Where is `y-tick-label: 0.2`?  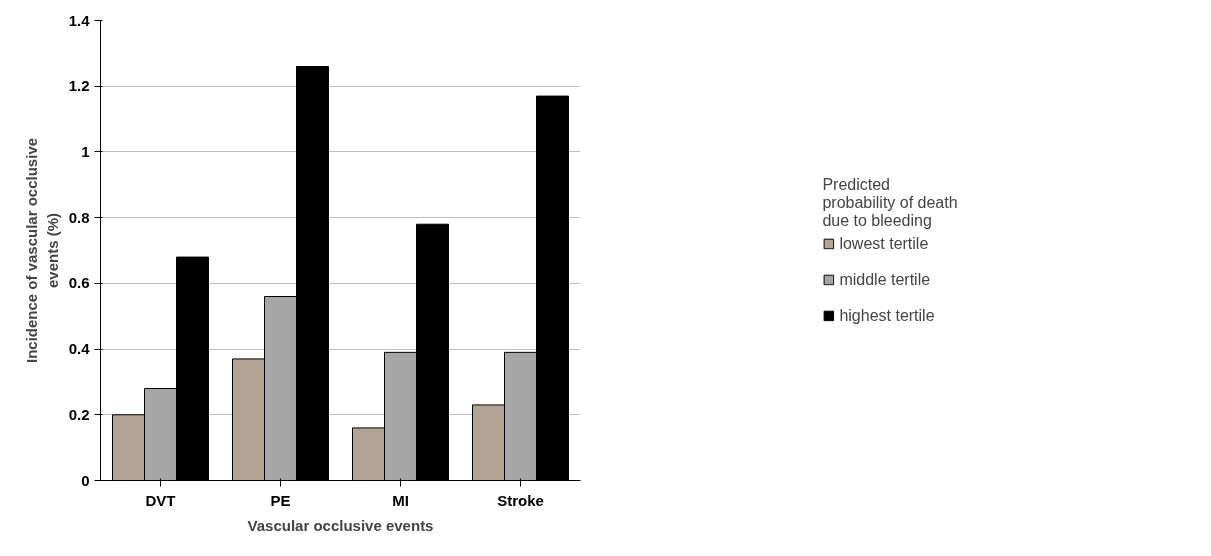 y-tick-label: 0.2 is located at coordinates (79, 414).